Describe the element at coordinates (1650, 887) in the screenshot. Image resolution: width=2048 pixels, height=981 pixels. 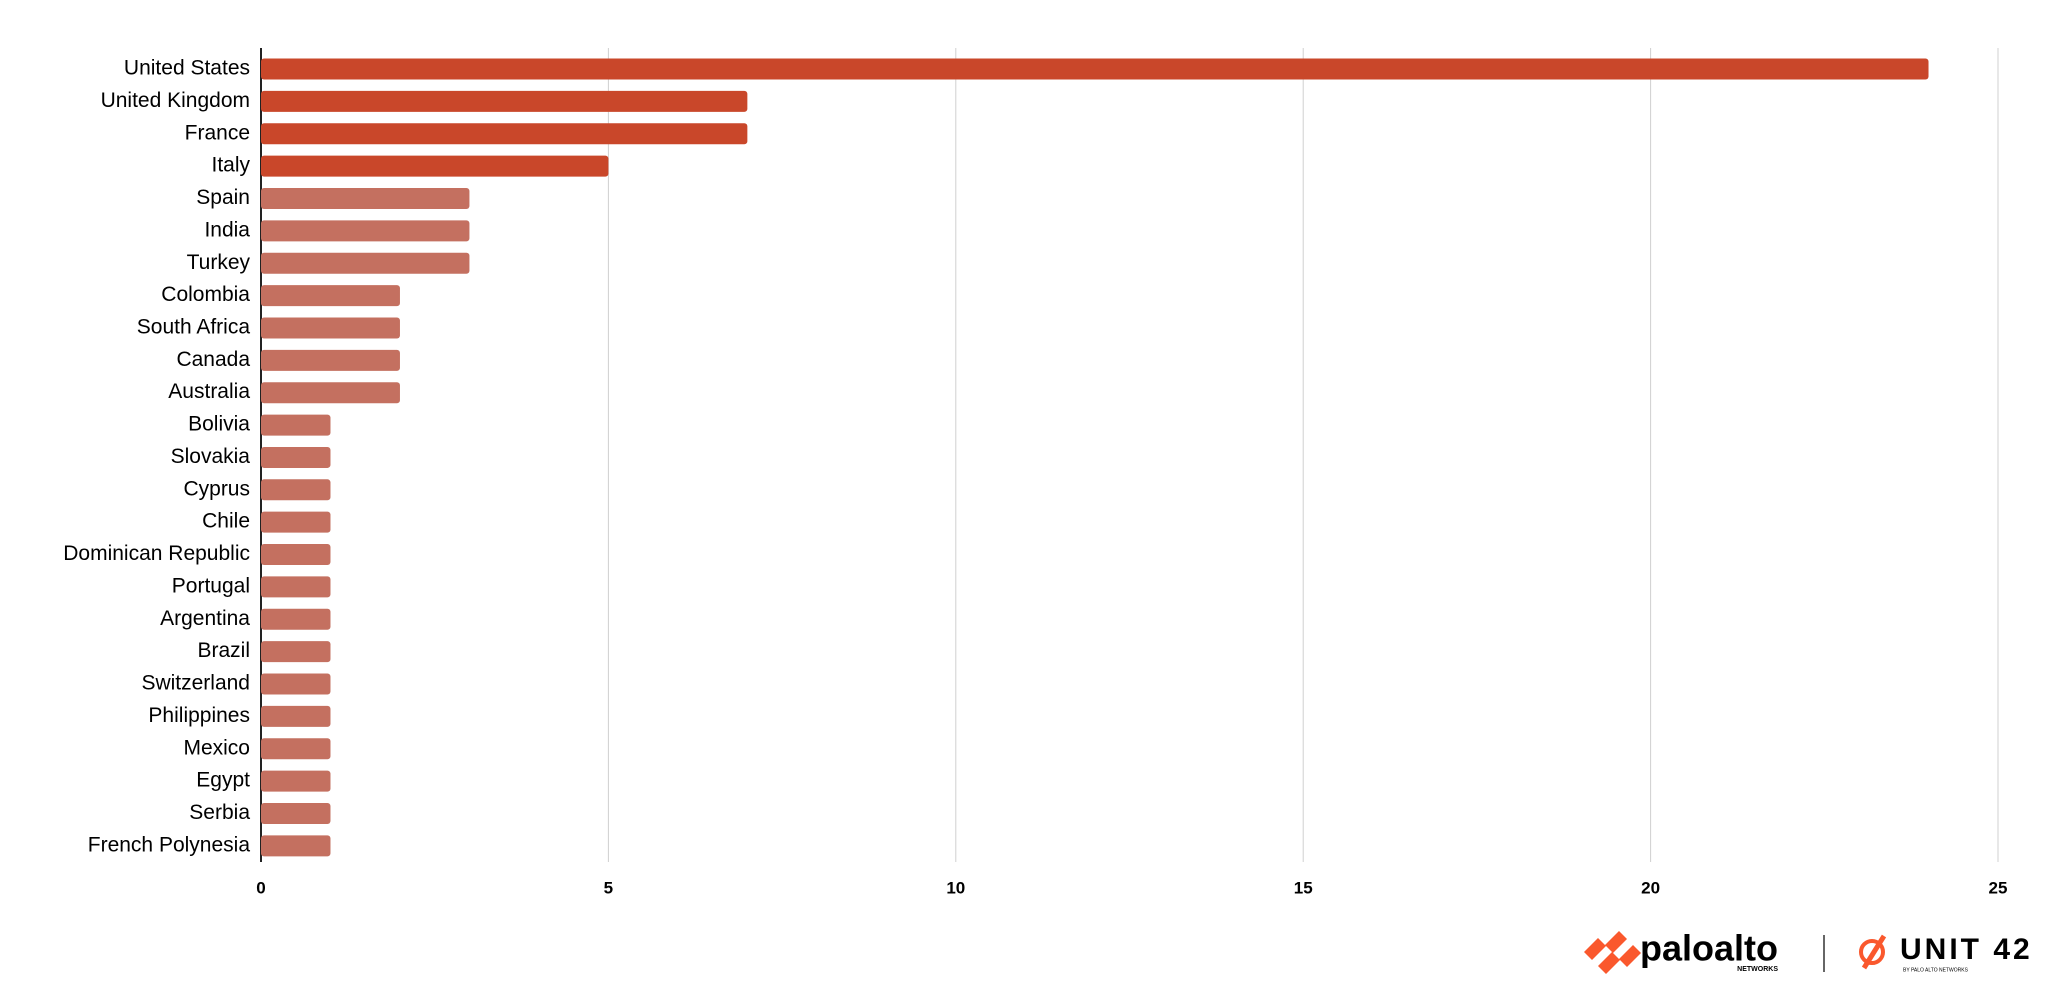
I see `x-tick-label: 20` at that location.